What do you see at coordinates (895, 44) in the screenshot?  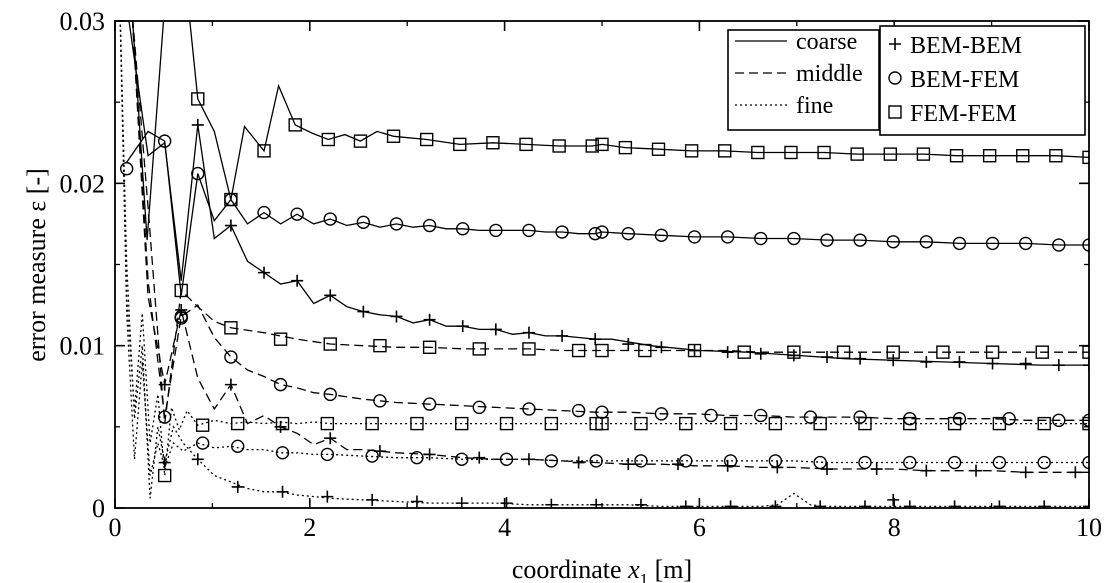 I see `legend-marker-bem-bem` at bounding box center [895, 44].